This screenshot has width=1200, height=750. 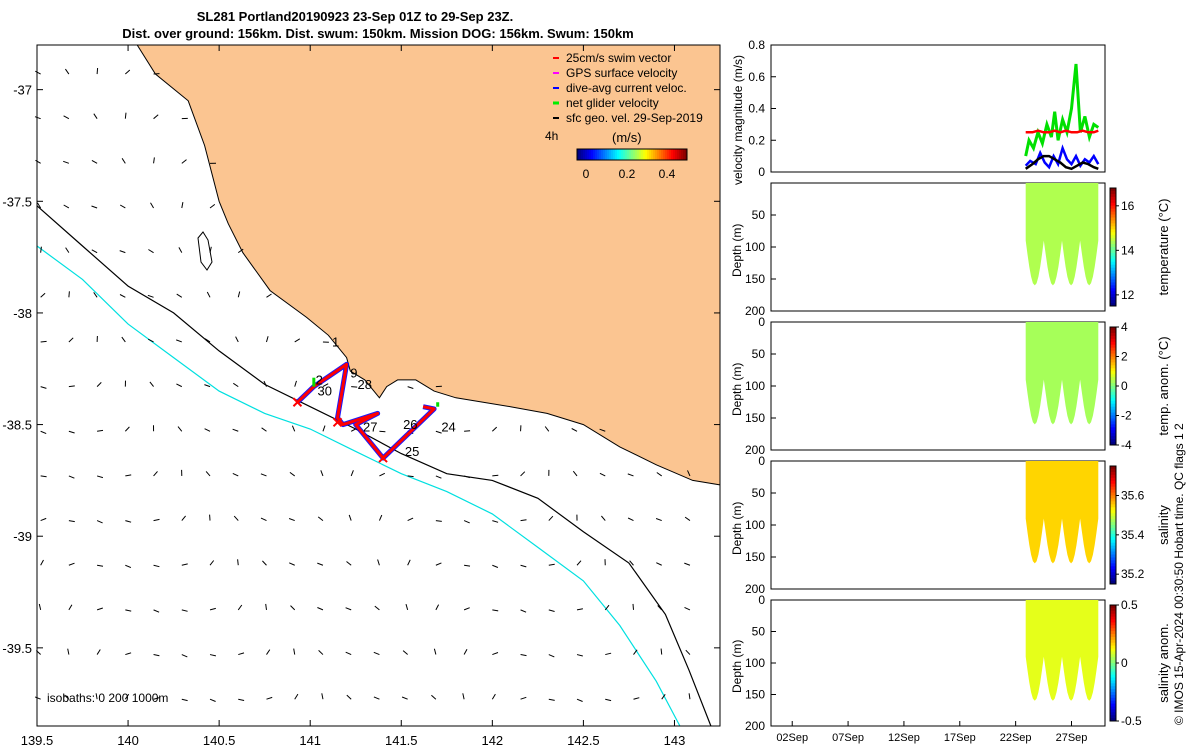 What do you see at coordinates (337, 422) in the screenshot?
I see `turn-marker` at bounding box center [337, 422].